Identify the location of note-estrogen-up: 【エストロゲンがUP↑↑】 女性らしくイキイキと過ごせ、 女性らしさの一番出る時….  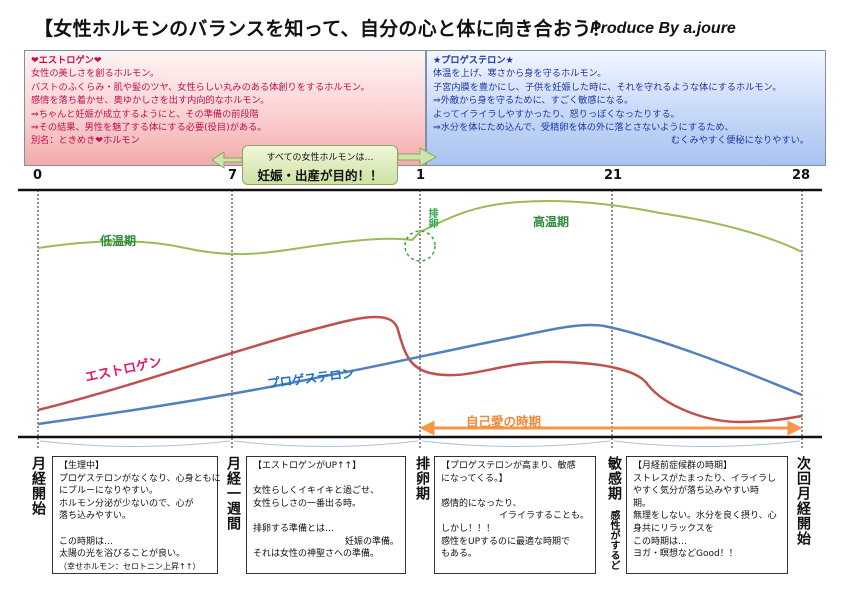
(326, 515).